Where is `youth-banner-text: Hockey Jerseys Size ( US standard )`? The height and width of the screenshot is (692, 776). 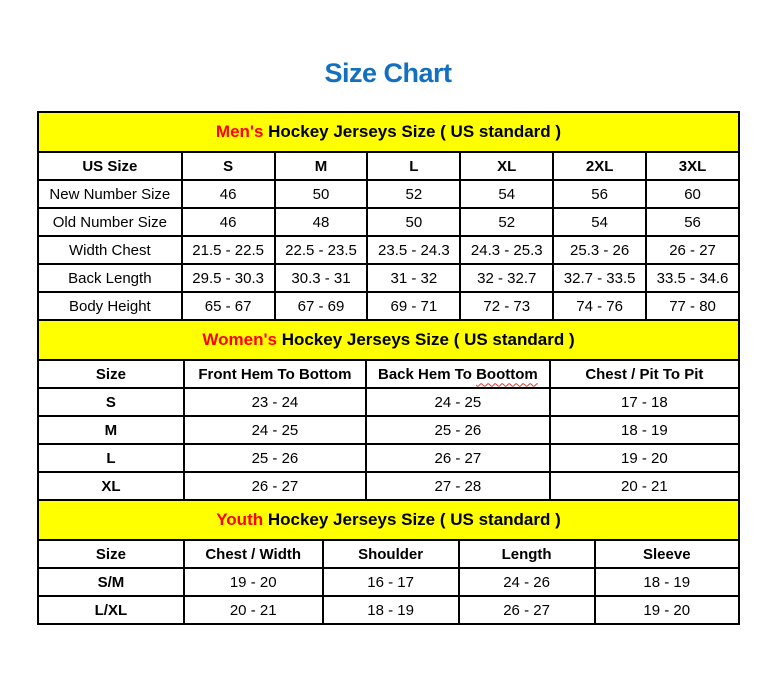 youth-banner-text: Hockey Jerseys Size ( US standard ) is located at coordinates (412, 519).